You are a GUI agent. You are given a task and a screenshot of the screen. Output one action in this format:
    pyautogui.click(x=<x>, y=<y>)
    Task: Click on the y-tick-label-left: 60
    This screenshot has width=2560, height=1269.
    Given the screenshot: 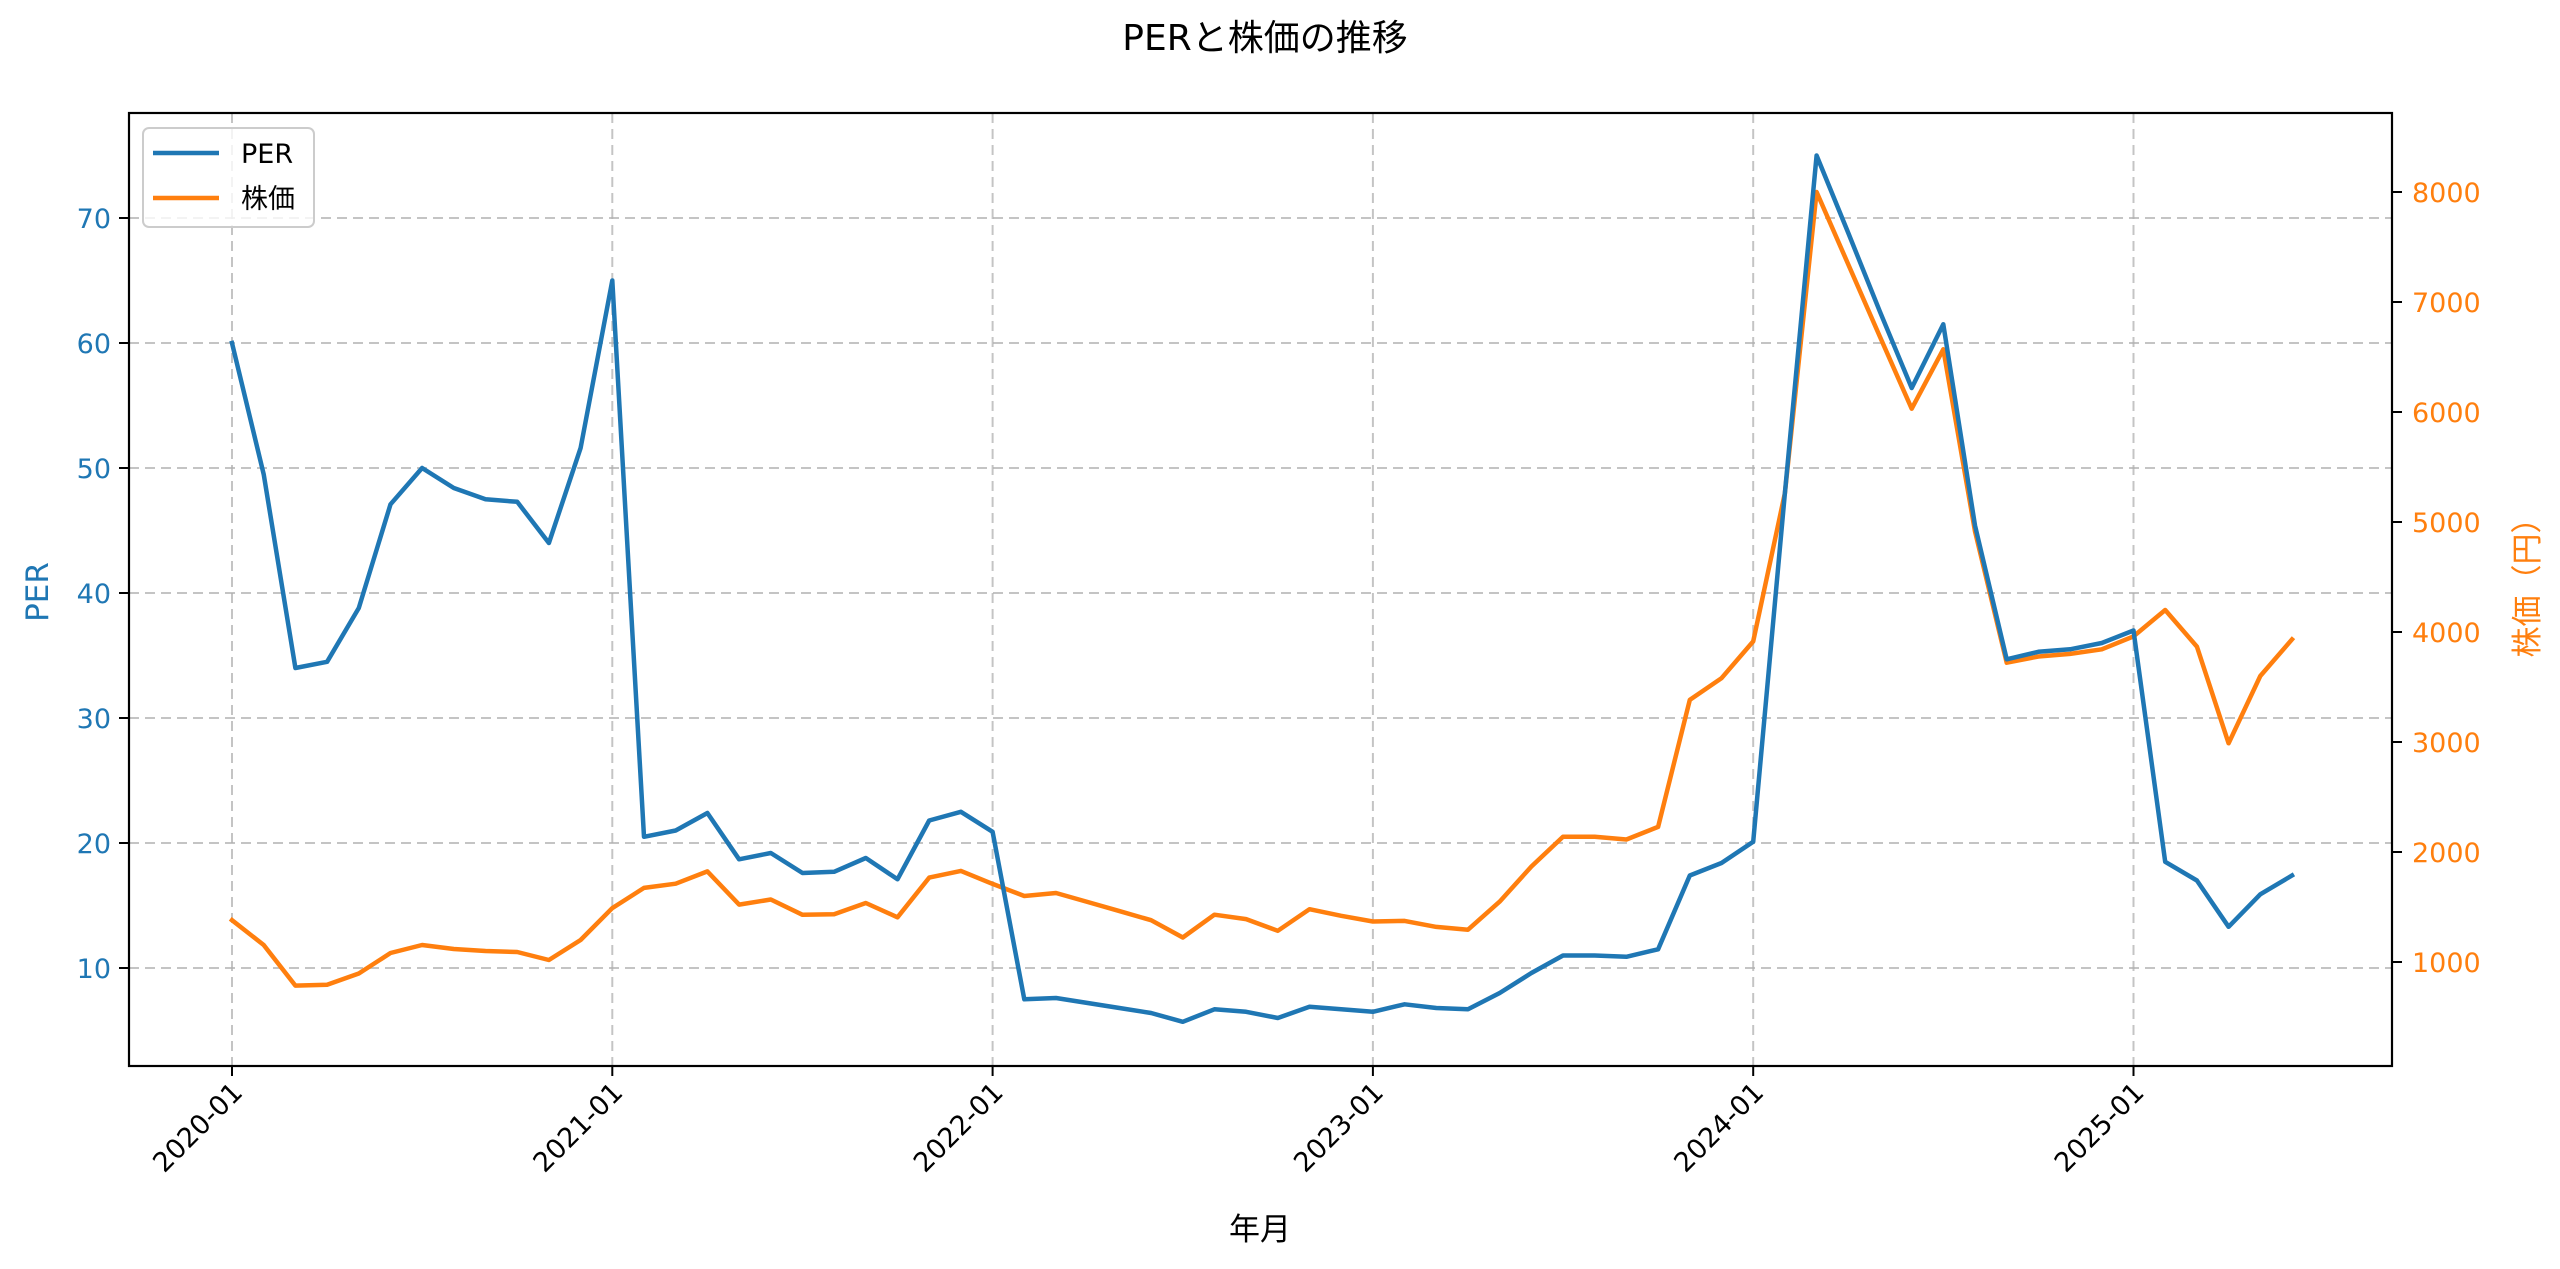 What is the action you would take?
    pyautogui.click(x=94, y=344)
    